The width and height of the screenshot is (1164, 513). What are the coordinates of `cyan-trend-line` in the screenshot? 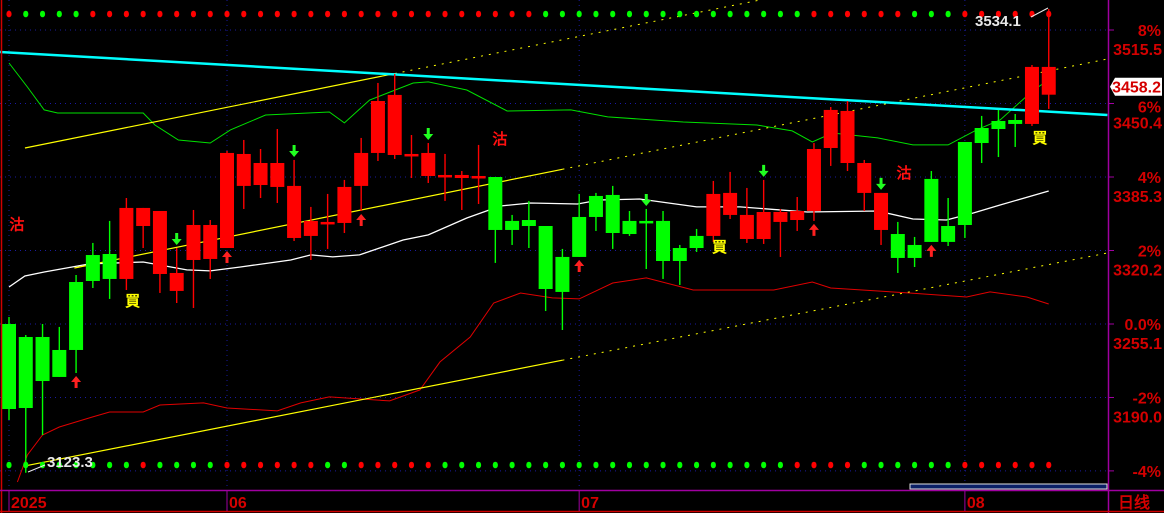 It's located at (554, 83).